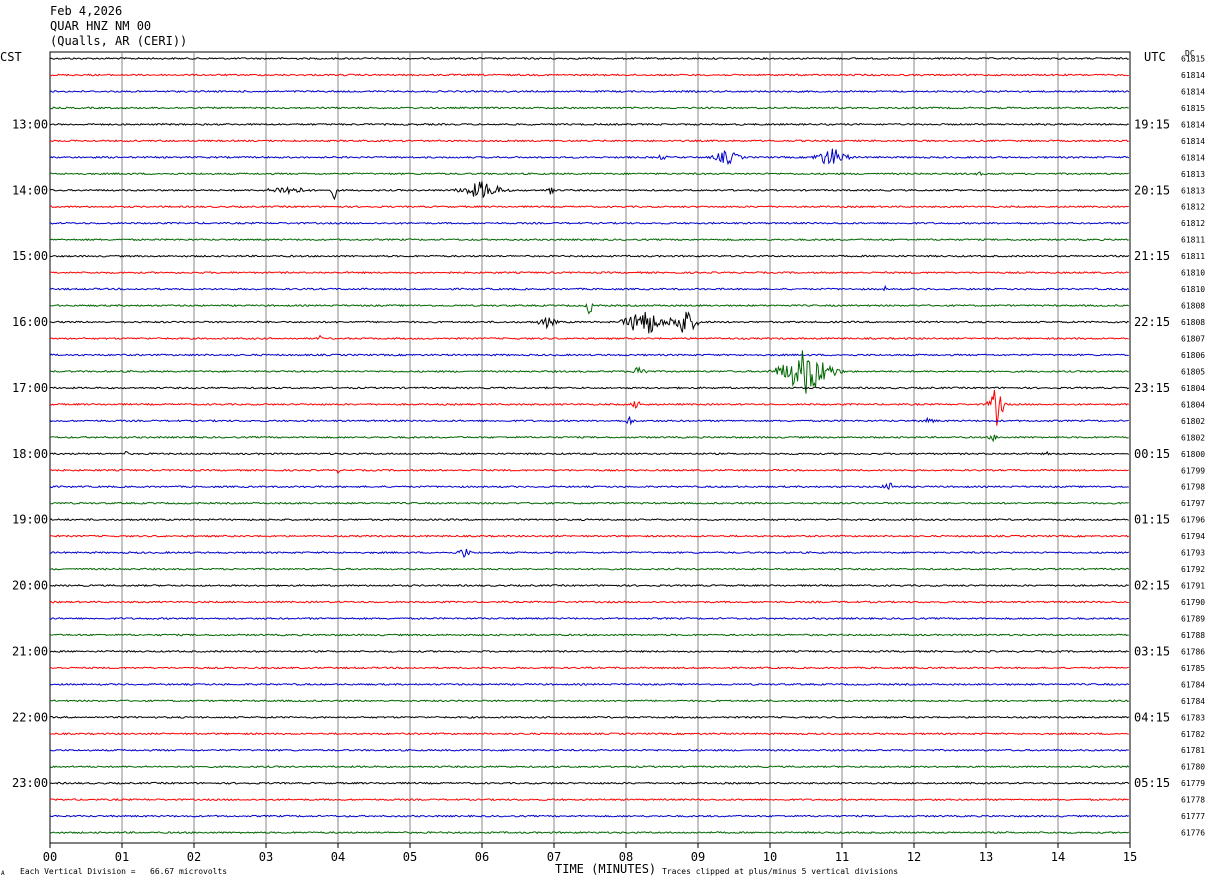  I want to click on dc-offset-label: 61805, so click(1193, 371).